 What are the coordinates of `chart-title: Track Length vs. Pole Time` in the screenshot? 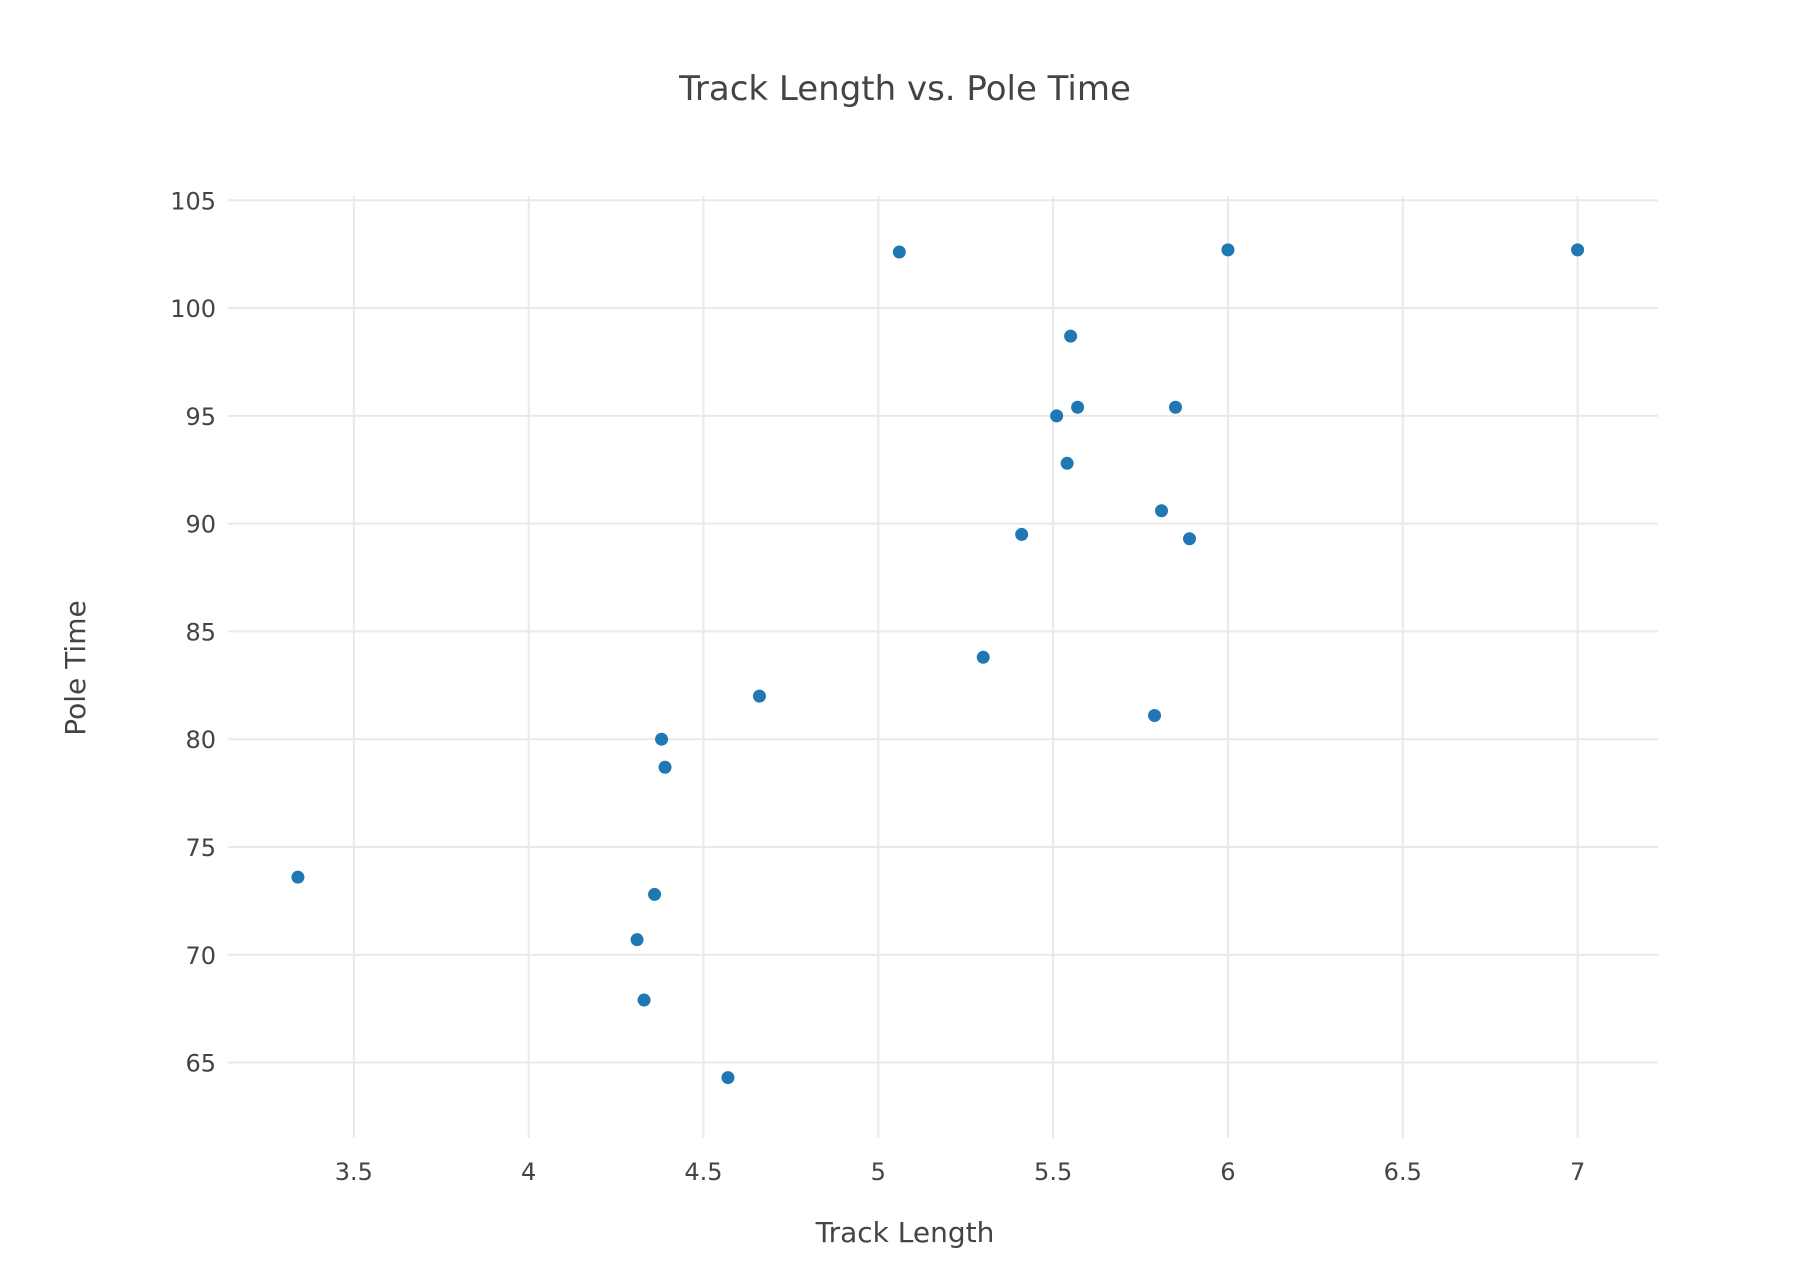 It's located at (904, 89).